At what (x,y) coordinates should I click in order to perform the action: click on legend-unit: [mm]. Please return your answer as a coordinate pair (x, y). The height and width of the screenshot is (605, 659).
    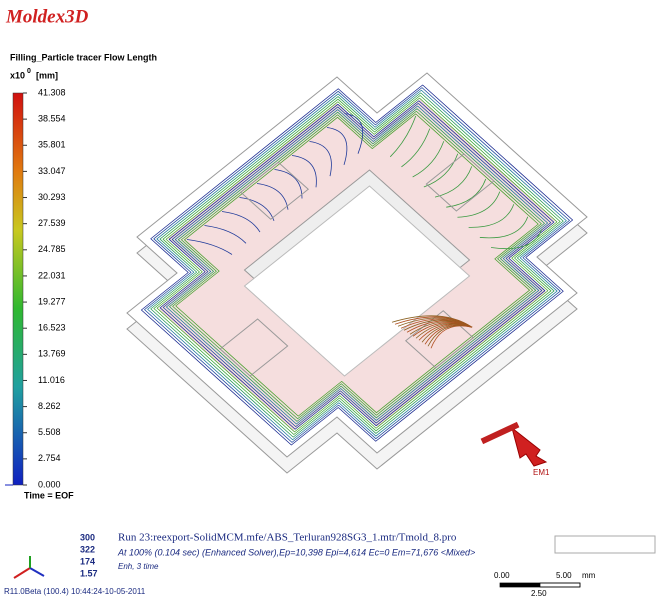
    Looking at the image, I should click on (47, 75).